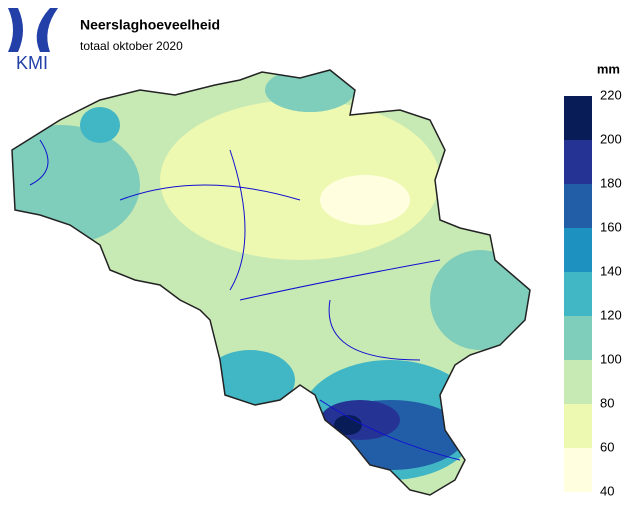 Image resolution: width=640 pixels, height=512 pixels. Describe the element at coordinates (611, 270) in the screenshot. I see `legend-label: 140` at that location.